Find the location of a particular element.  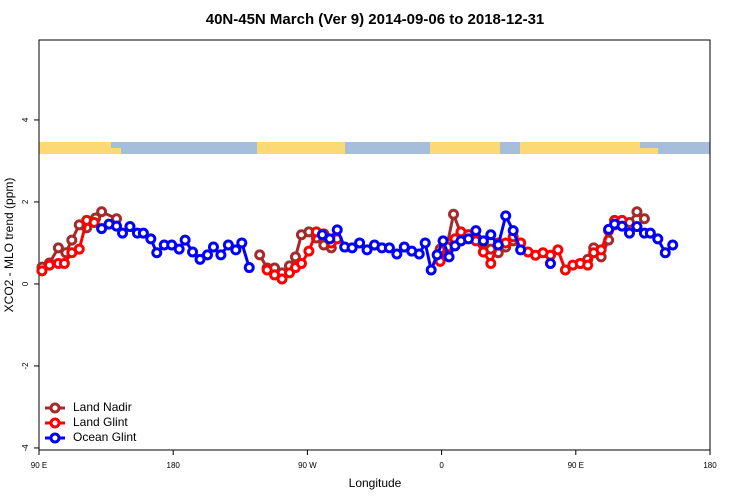

y-tick-label: 2 is located at coordinates (25, 201).